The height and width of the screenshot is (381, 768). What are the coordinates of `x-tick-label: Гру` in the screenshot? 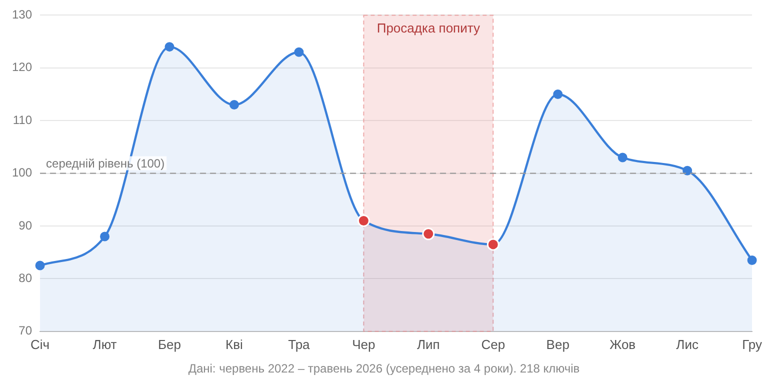 It's located at (752, 344).